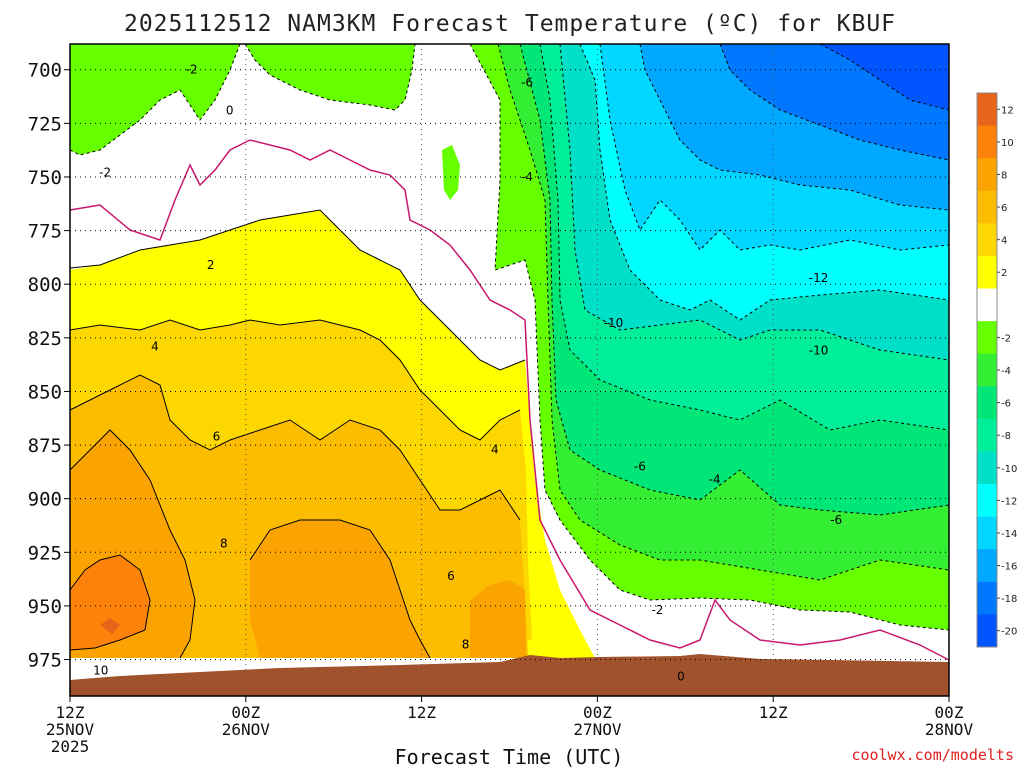 The height and width of the screenshot is (768, 1024). Describe the element at coordinates (295, 447) in the screenshot. I see `contour-6-line` at that location.